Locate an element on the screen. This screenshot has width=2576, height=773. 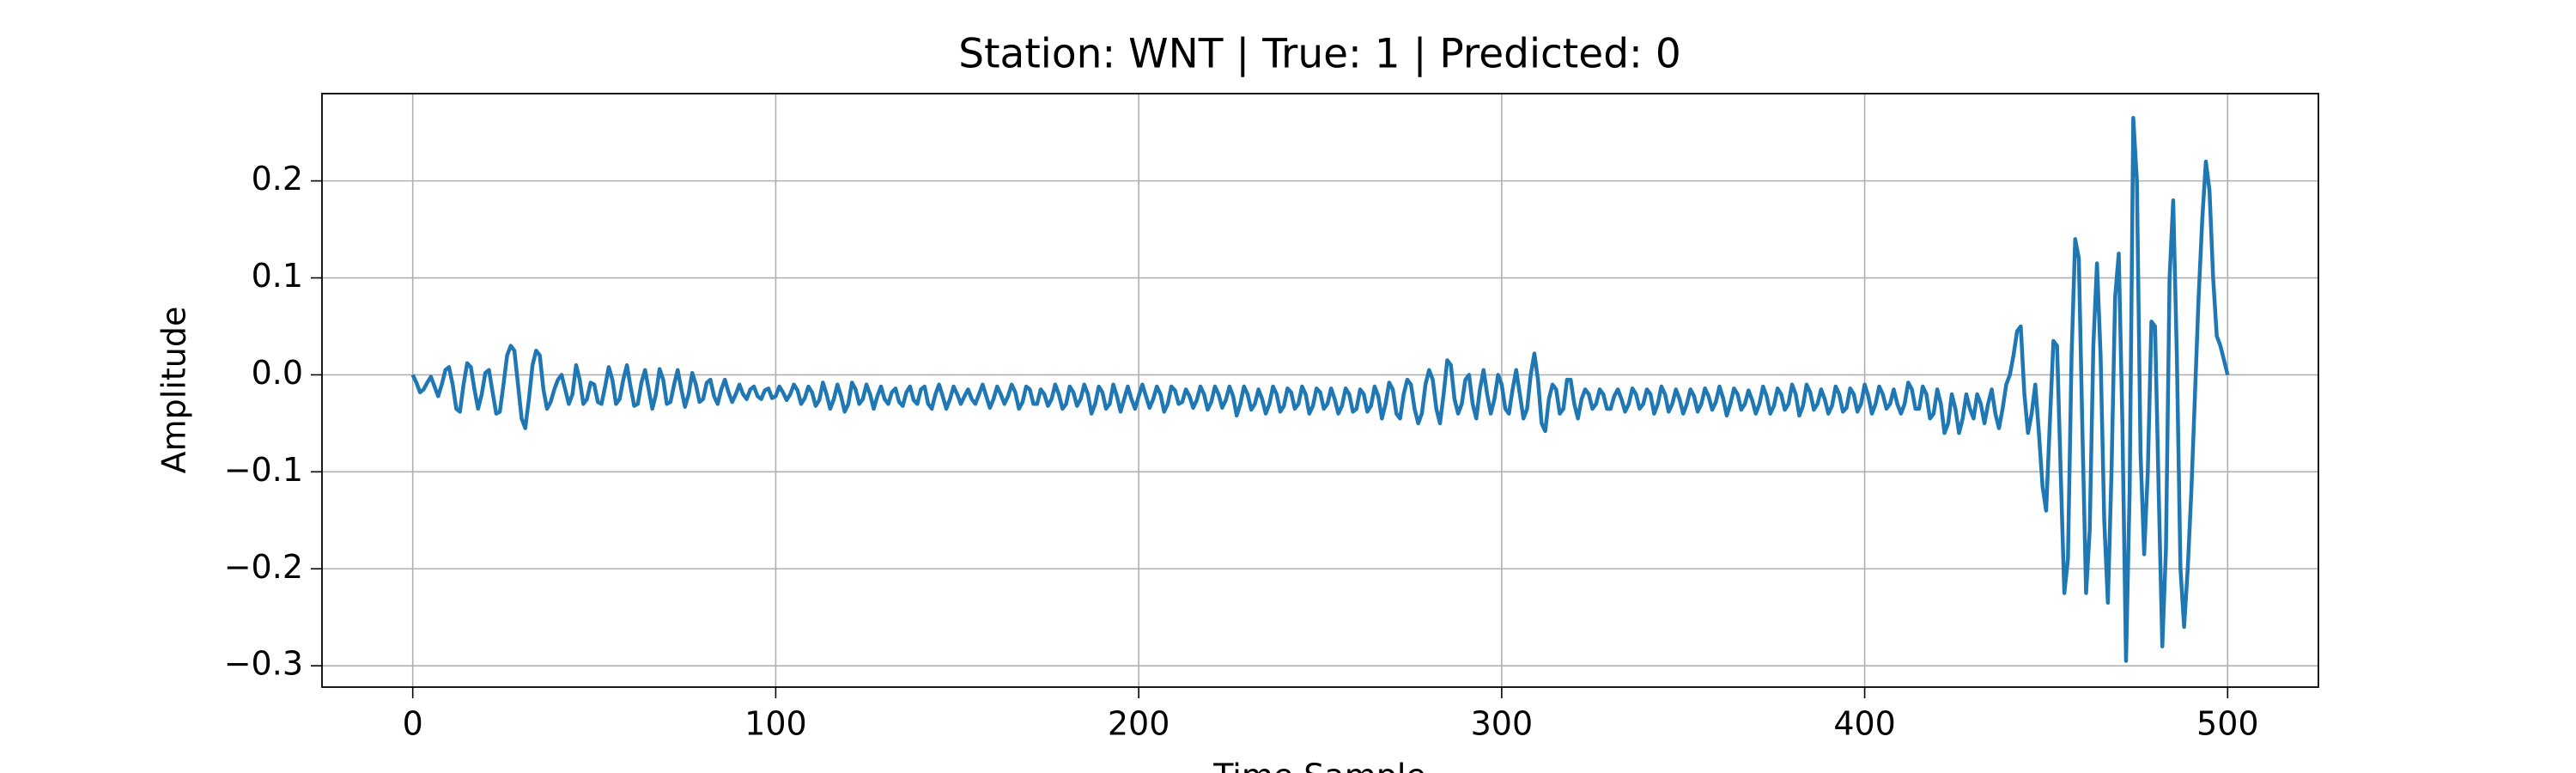
y-tick-label: −0.3 is located at coordinates (263, 664).